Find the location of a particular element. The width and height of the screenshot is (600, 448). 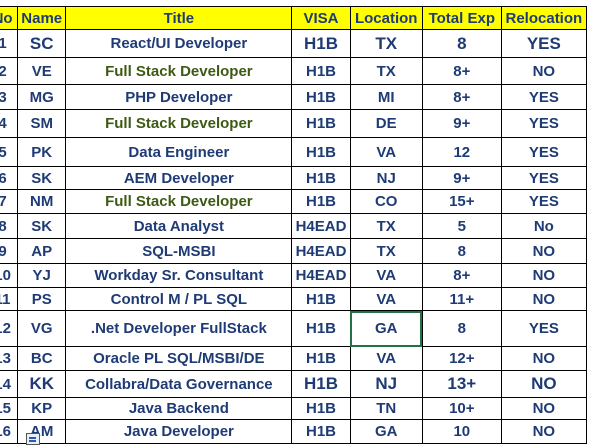

cell-location: CO is located at coordinates (386, 201).